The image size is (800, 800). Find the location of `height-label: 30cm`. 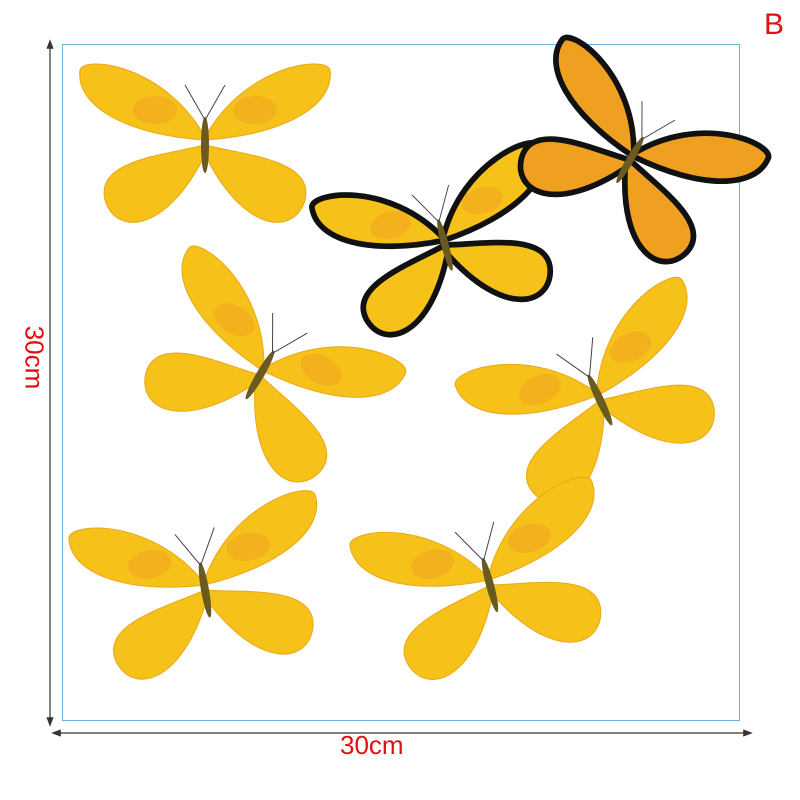

height-label: 30cm is located at coordinates (34, 357).